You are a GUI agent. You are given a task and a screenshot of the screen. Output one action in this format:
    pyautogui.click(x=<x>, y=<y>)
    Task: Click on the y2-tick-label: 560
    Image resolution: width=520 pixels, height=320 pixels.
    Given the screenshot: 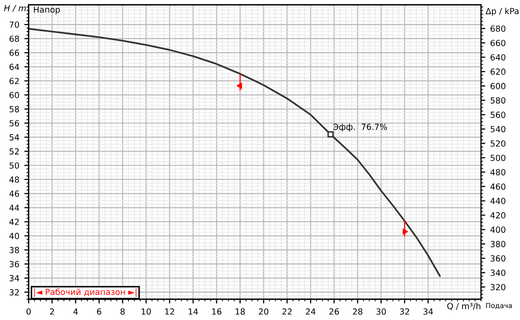 What is the action you would take?
    pyautogui.click(x=498, y=115)
    